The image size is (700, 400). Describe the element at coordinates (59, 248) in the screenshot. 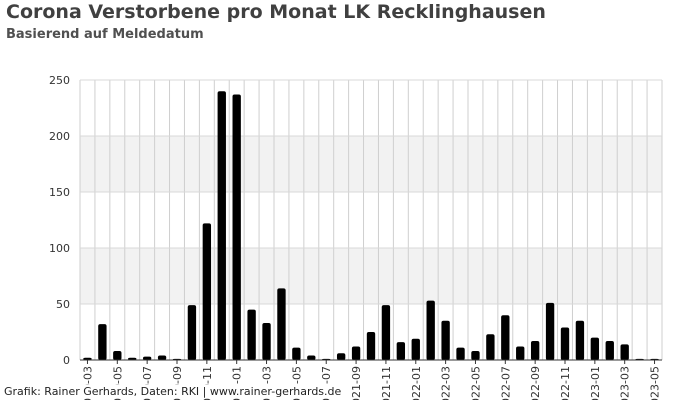

I see `y-tick-label: 100` at that location.